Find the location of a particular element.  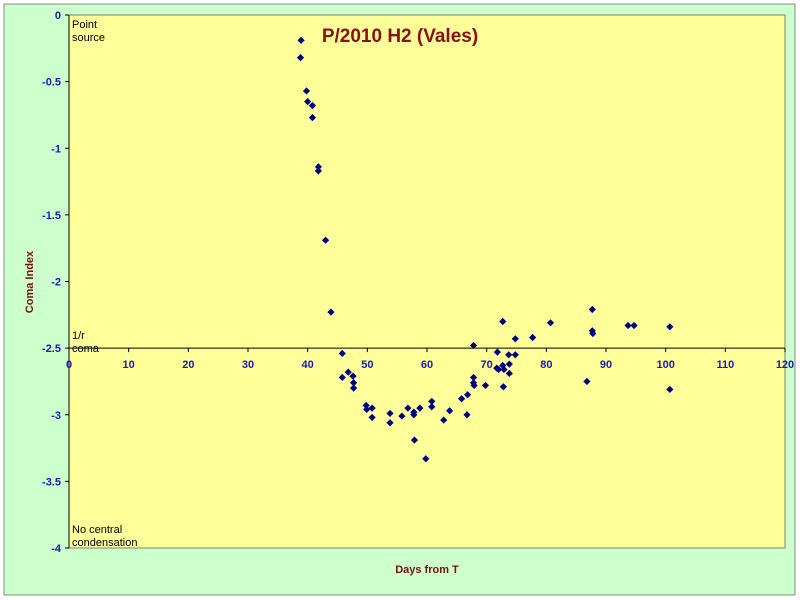

annotation-no-central-condensation: condensation is located at coordinates (104, 543).